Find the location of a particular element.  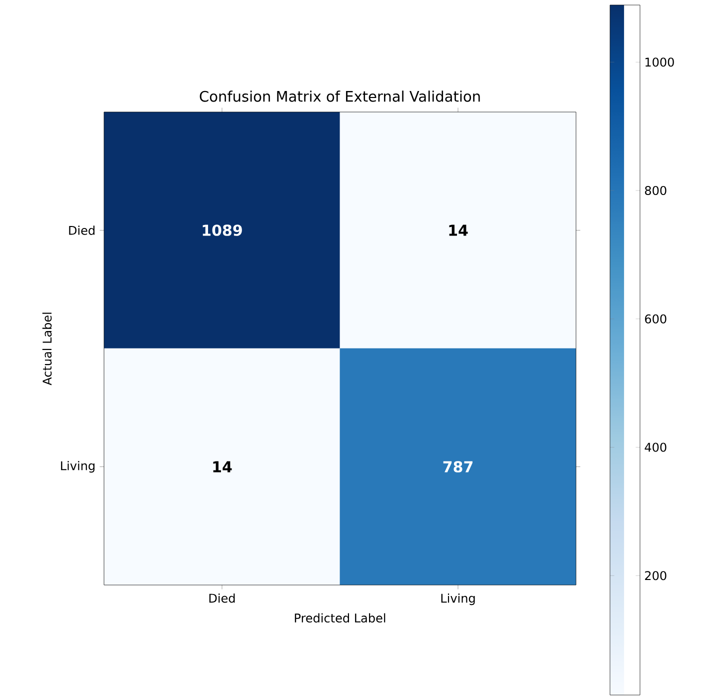

y-axis-title: Actual Label is located at coordinates (47, 349).